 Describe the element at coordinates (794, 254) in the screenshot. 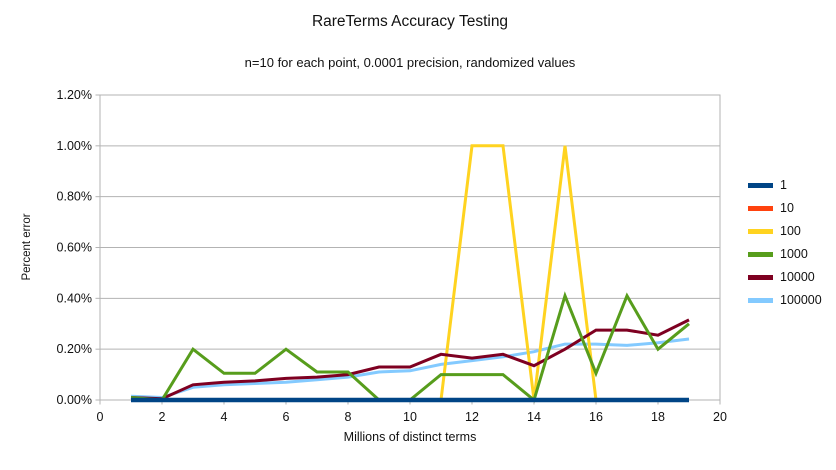

I see `legend-label: 1000` at that location.